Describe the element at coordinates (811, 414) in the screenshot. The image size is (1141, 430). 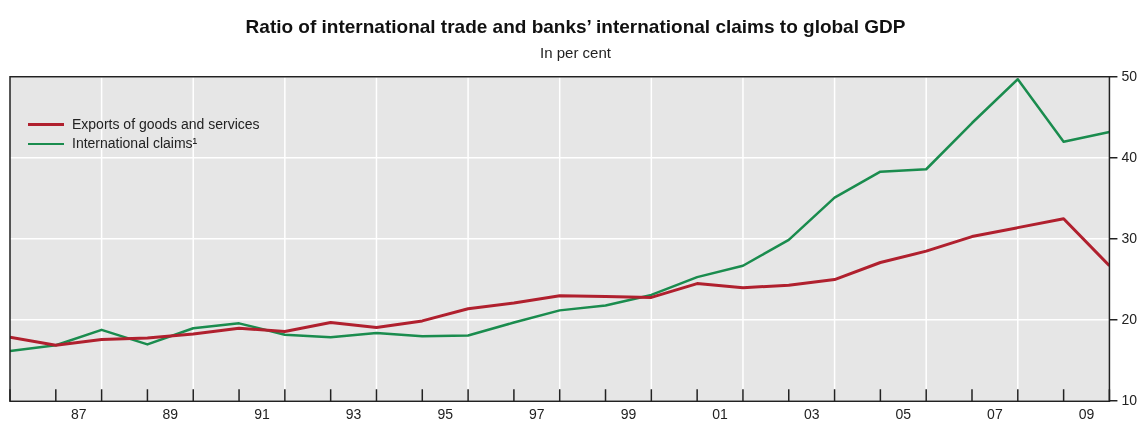
I see `x-tick-label: 03` at that location.